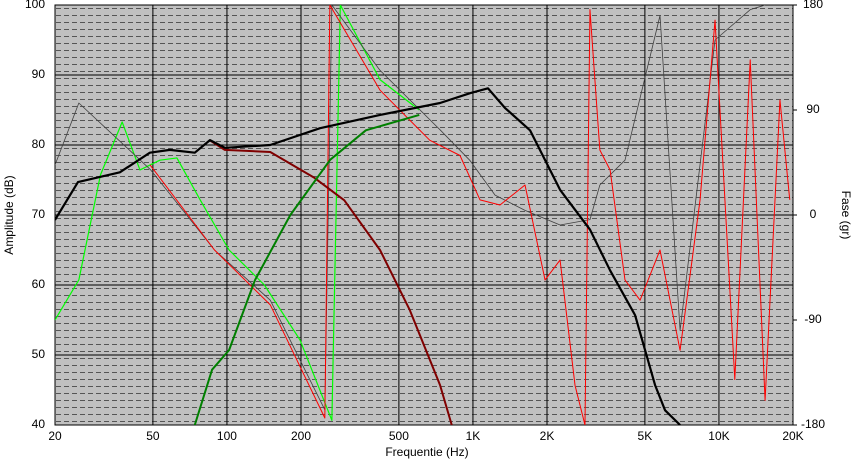 The height and width of the screenshot is (468, 855). I want to click on x-tick-label: 20K, so click(792, 436).